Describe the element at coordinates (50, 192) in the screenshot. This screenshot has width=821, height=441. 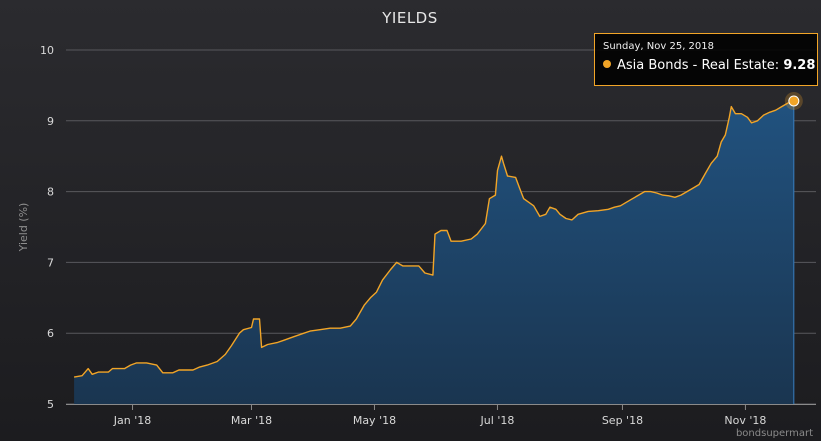
I see `y-tick-label: 8` at that location.